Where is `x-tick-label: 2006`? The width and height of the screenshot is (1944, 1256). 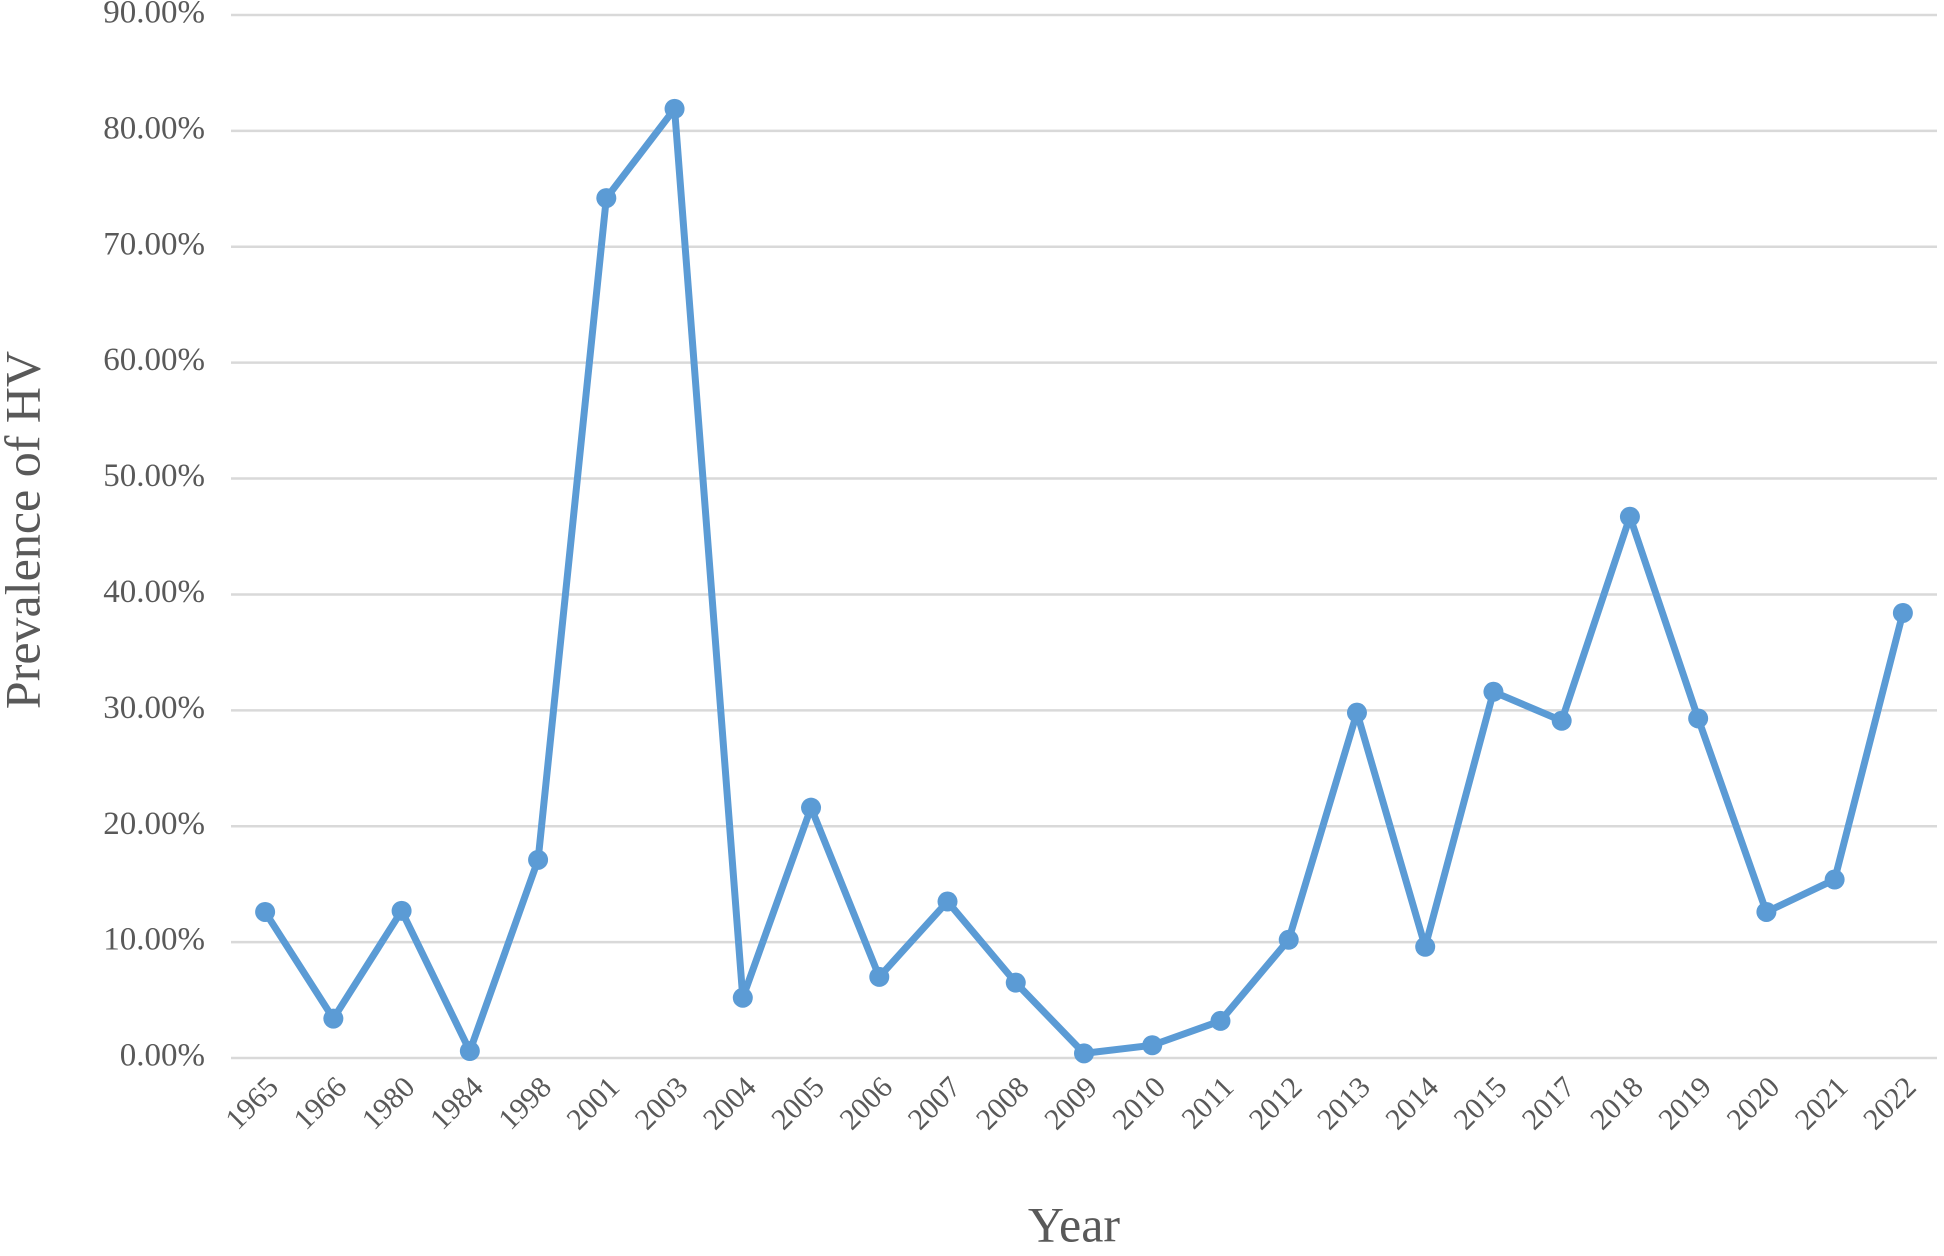
x-tick-label: 2006 is located at coordinates (866, 1103).